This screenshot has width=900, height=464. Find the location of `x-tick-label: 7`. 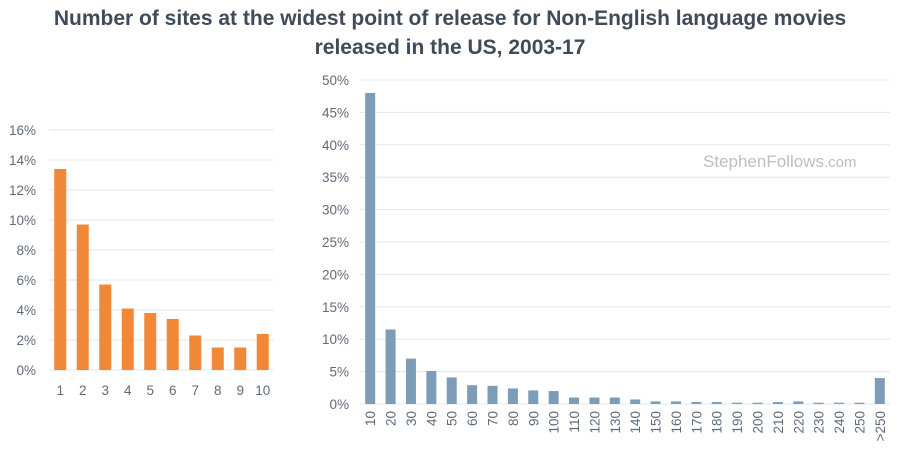

x-tick-label: 7 is located at coordinates (195, 390).